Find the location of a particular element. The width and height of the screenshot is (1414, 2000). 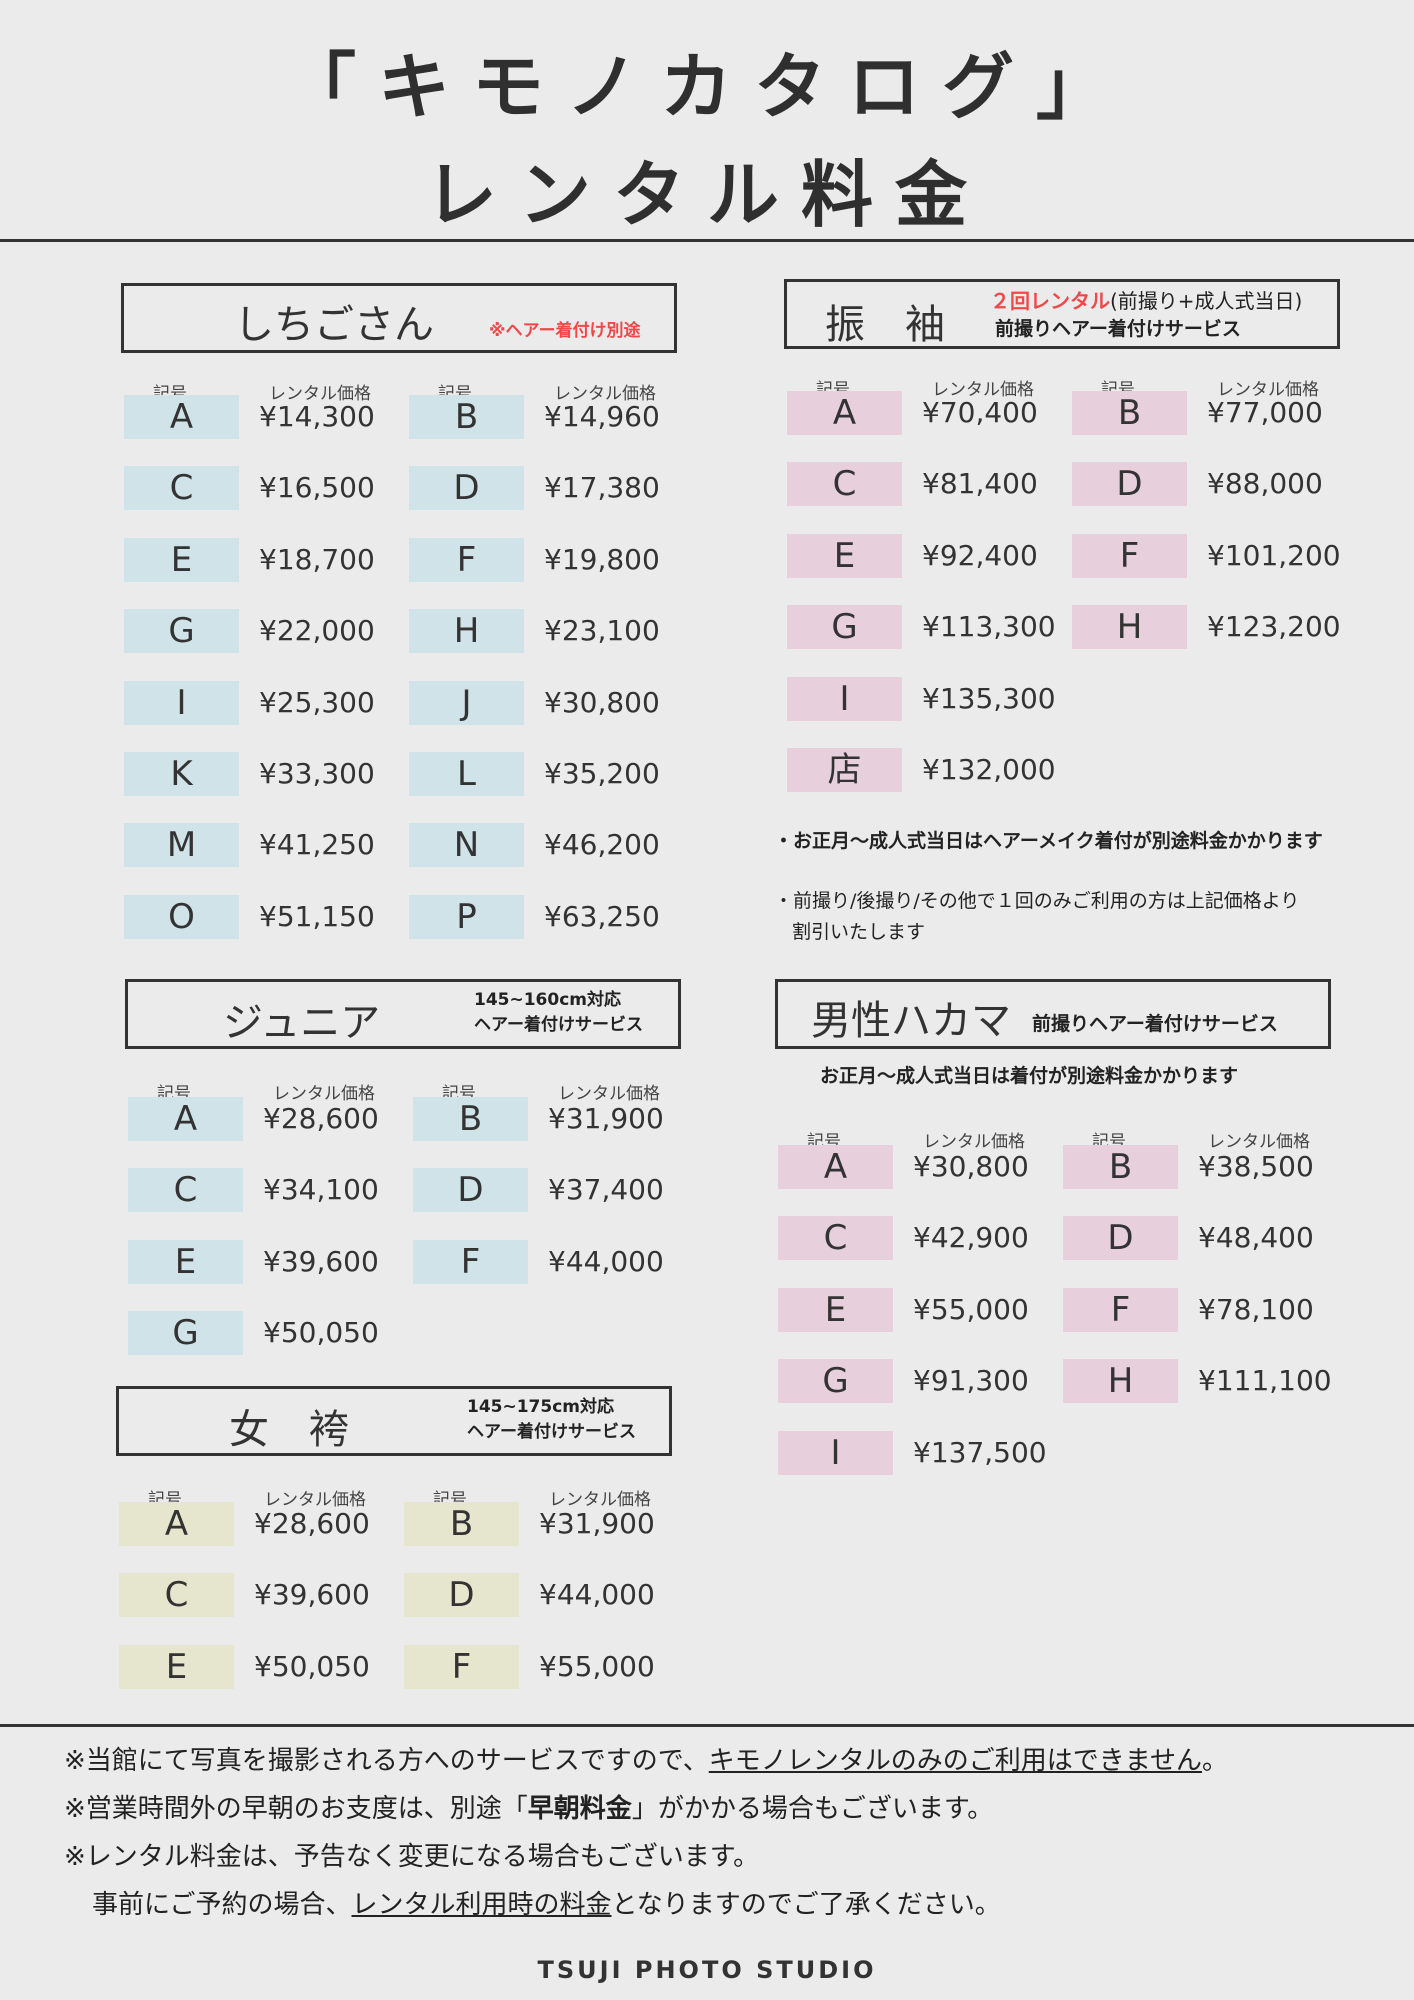

rental-count-note: ２回レンタル is located at coordinates (1050, 301).